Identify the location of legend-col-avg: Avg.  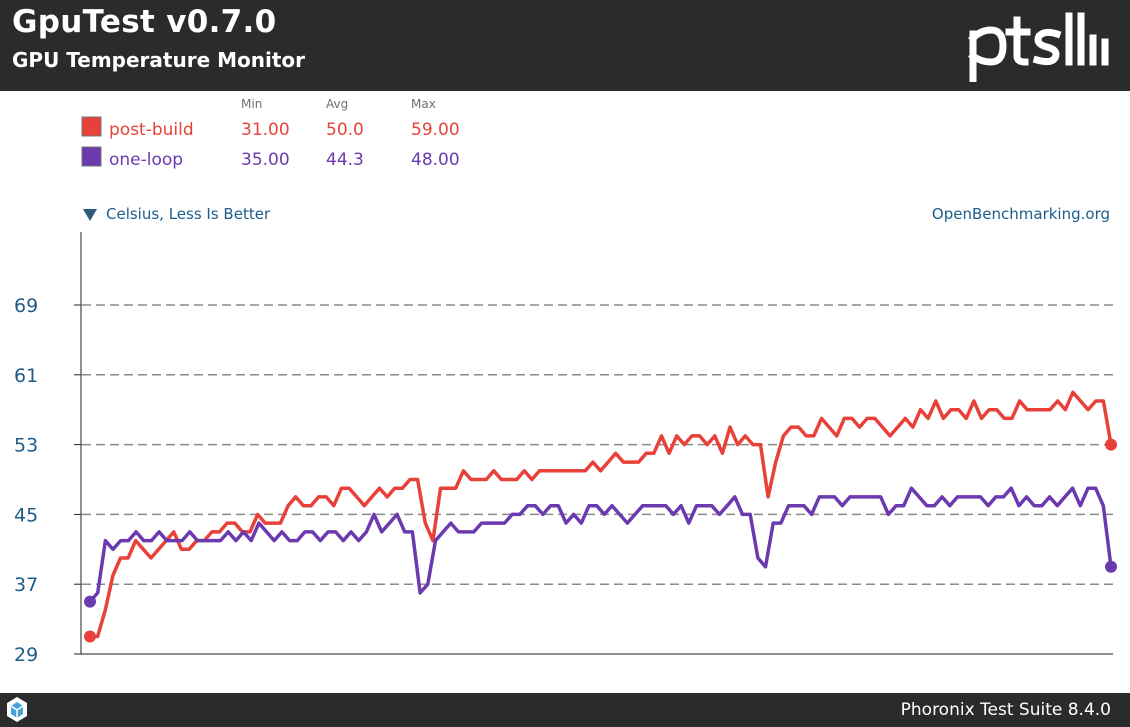
(337, 104).